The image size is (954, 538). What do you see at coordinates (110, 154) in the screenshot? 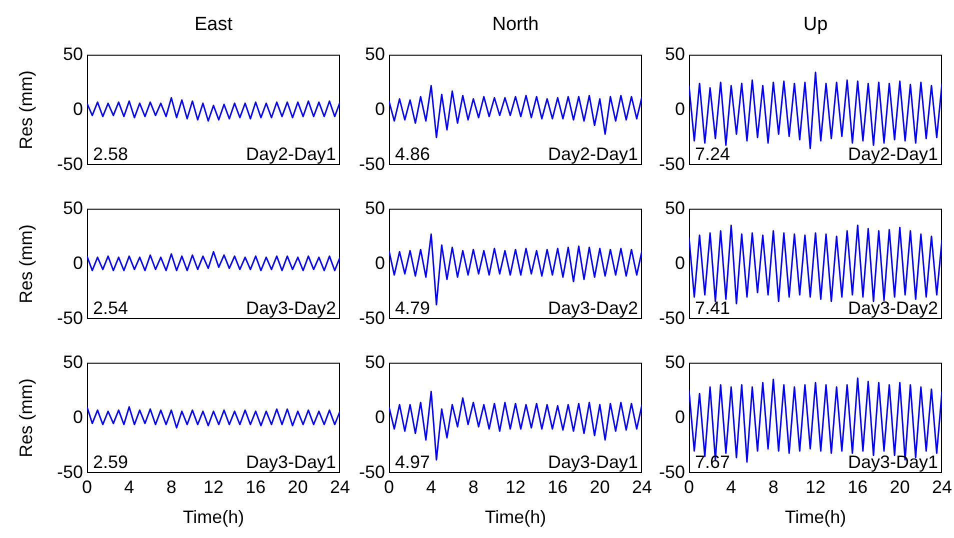
I see `annotation: 2.58` at bounding box center [110, 154].